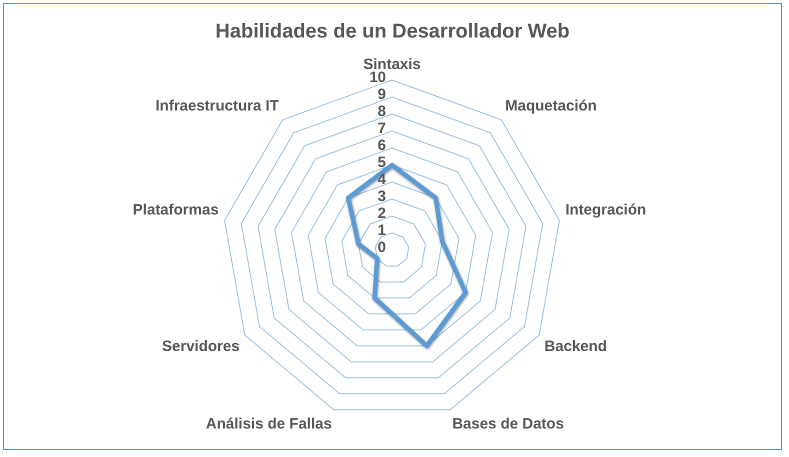 This screenshot has height=457, width=789. What do you see at coordinates (377, 77) in the screenshot?
I see `y-tick-label: 10` at bounding box center [377, 77].